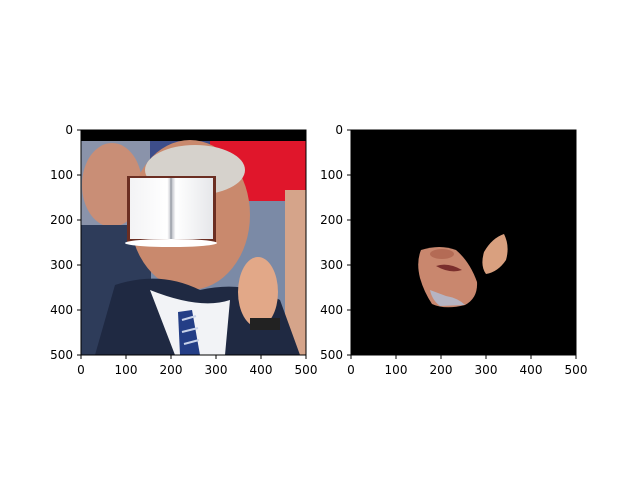 This screenshot has height=484, width=640. What do you see at coordinates (79, 242) in the screenshot?
I see `left-y-axis` at bounding box center [79, 242].